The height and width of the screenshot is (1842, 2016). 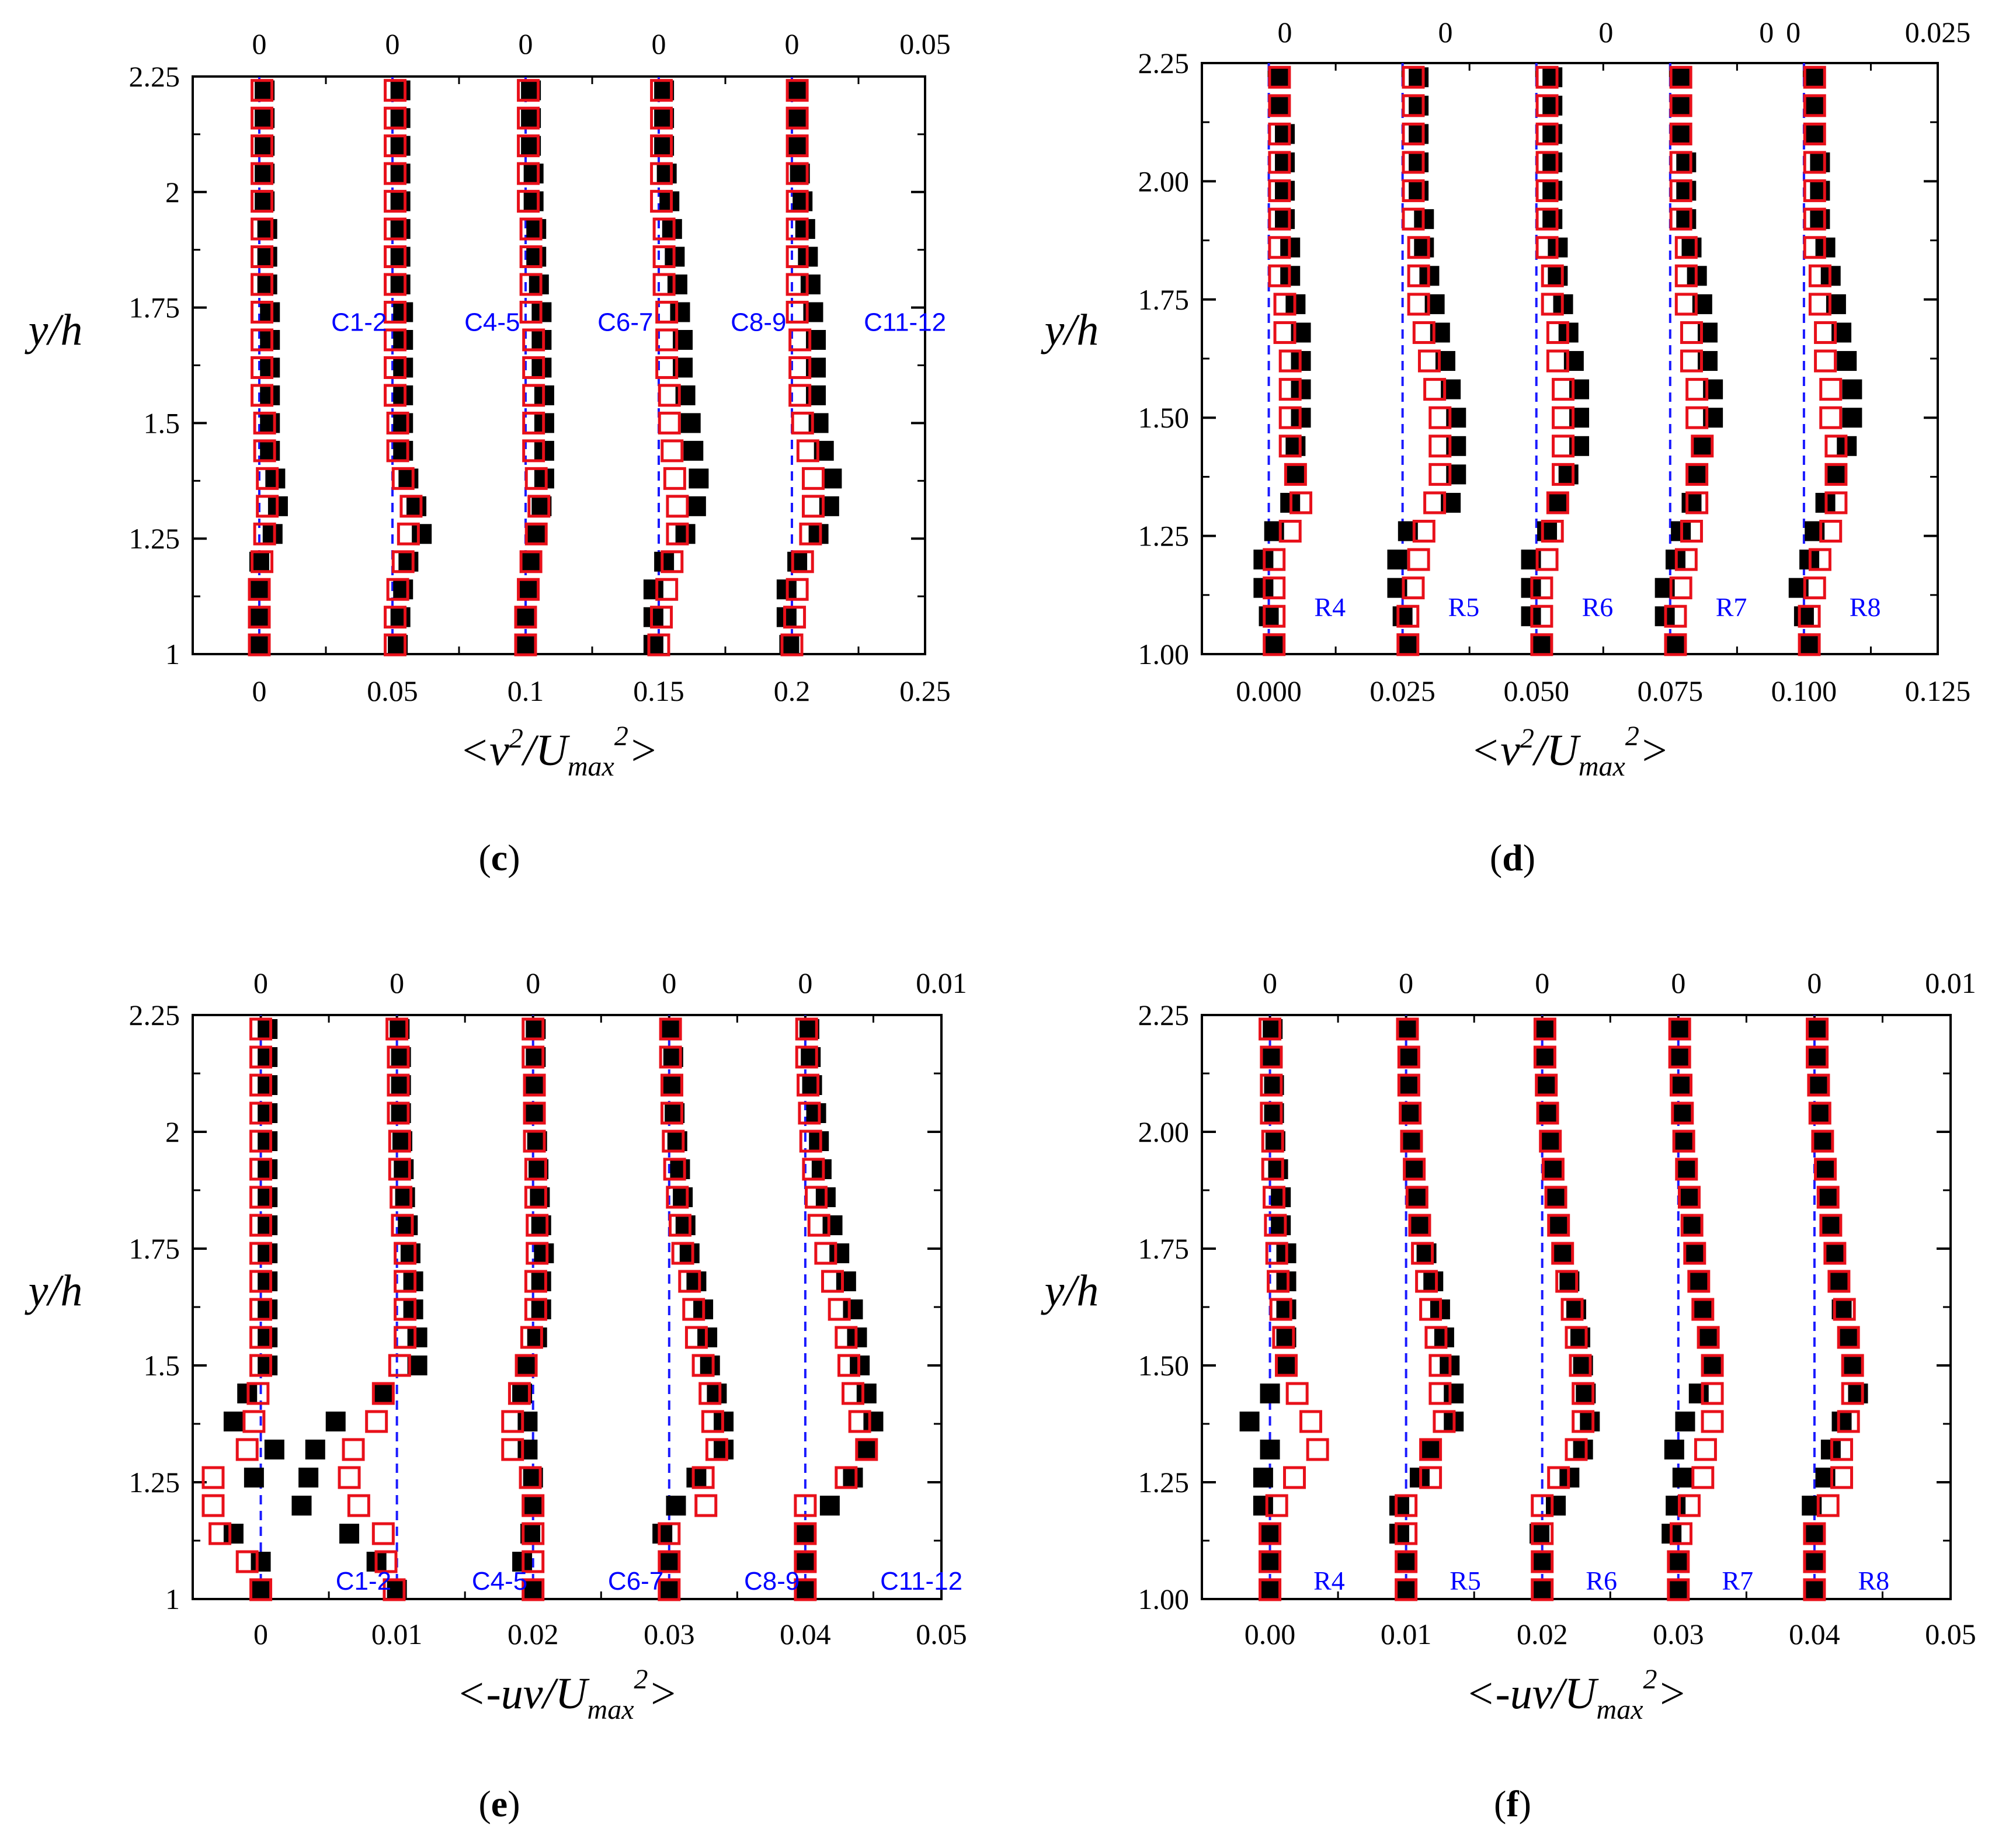 I want to click on x-tick-label: 0, so click(x=260, y=1634).